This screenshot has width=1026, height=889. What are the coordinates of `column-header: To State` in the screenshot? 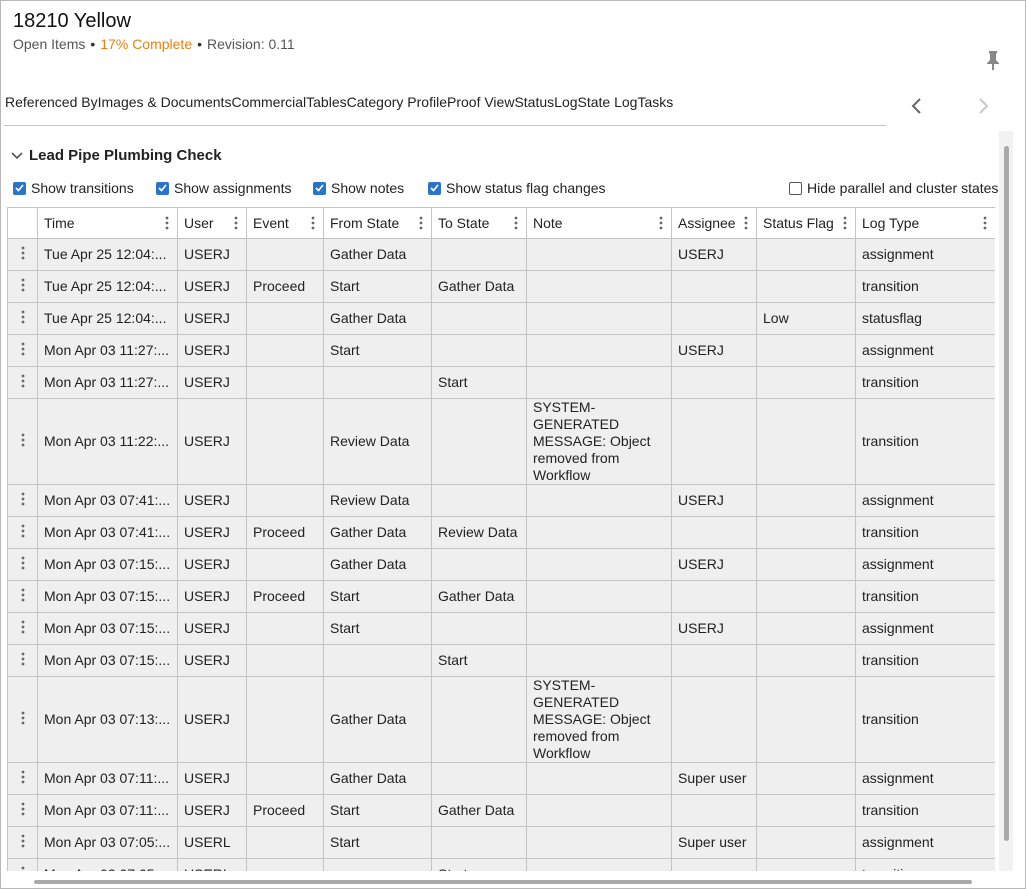 It's located at (479, 223).